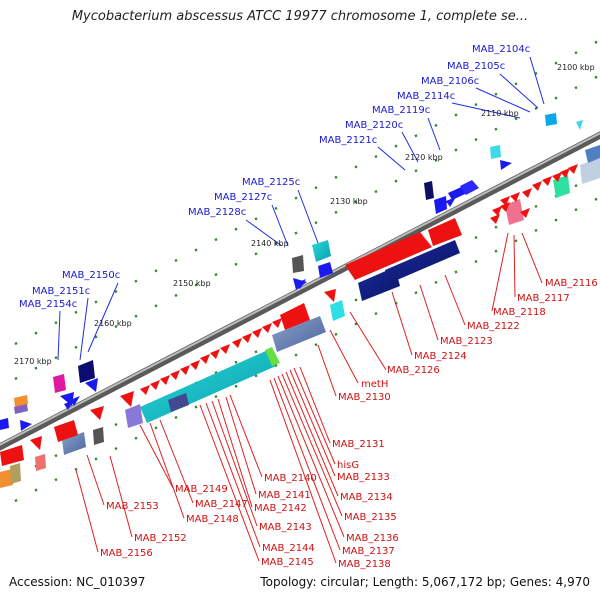 The image size is (600, 600). I want to click on gene-label: MAB_2114c, so click(426, 96).